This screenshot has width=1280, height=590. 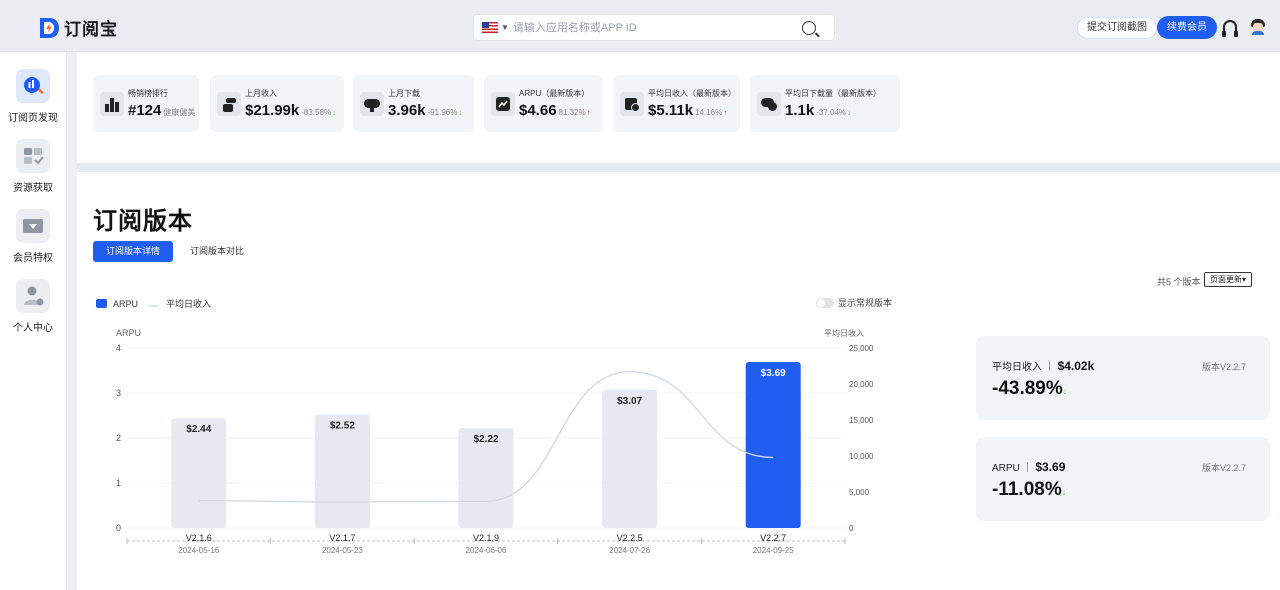 I want to click on stat-card-arpu: ARPU（最新版本） $4.66 81.32%↑, so click(x=543, y=103).